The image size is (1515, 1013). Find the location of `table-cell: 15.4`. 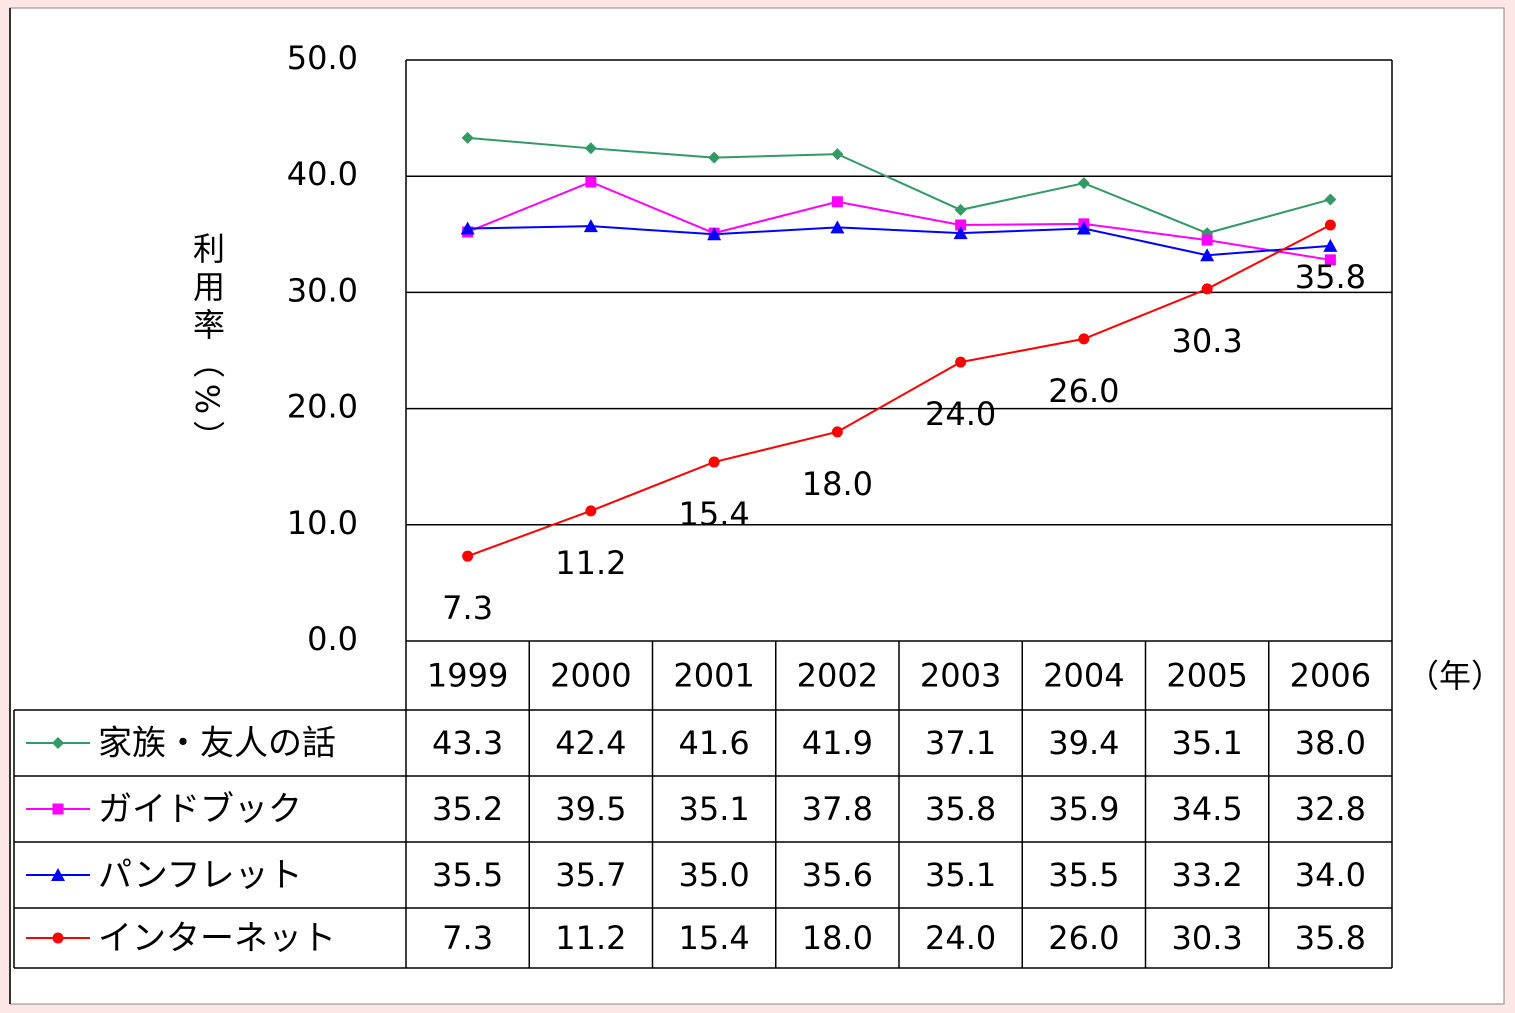

table-cell: 15.4 is located at coordinates (714, 938).